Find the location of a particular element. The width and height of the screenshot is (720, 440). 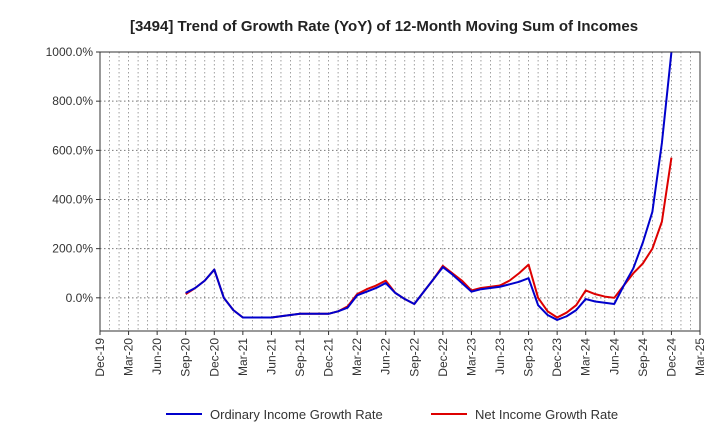

y-tick-label: 400.0% is located at coordinates (72, 199).